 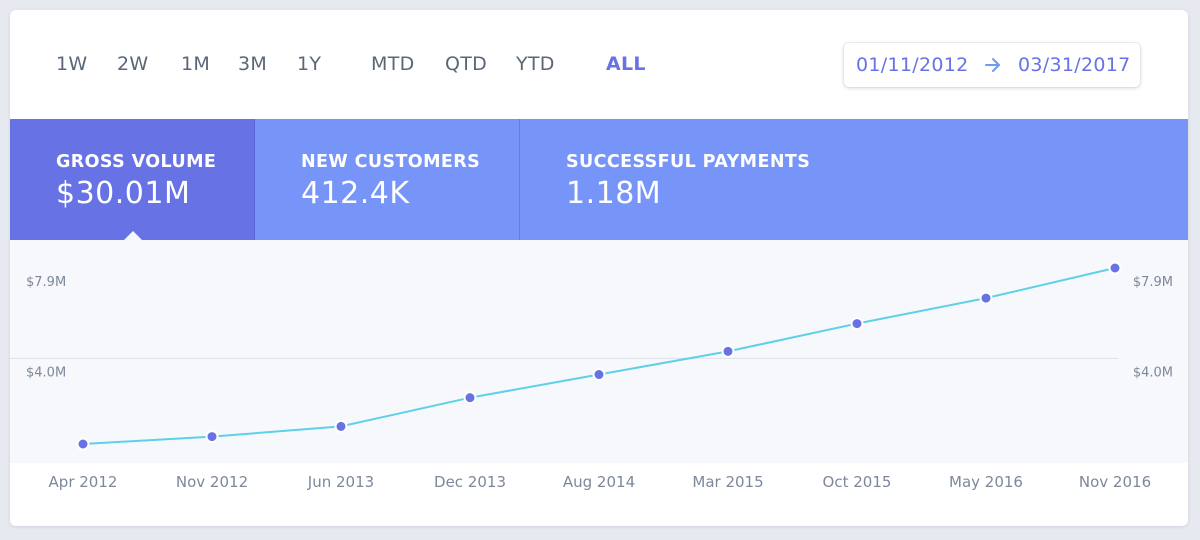 I want to click on y-tick-label-right: $7.9M, so click(x=1153, y=282).